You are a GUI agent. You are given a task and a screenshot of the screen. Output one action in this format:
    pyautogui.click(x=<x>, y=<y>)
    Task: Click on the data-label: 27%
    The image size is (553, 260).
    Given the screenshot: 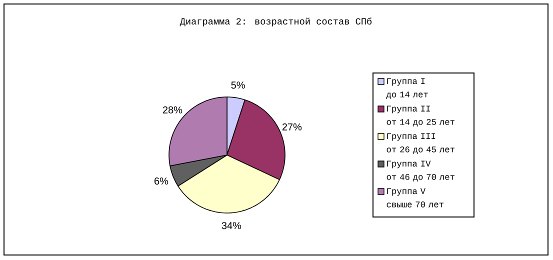 What is the action you would take?
    pyautogui.click(x=292, y=126)
    